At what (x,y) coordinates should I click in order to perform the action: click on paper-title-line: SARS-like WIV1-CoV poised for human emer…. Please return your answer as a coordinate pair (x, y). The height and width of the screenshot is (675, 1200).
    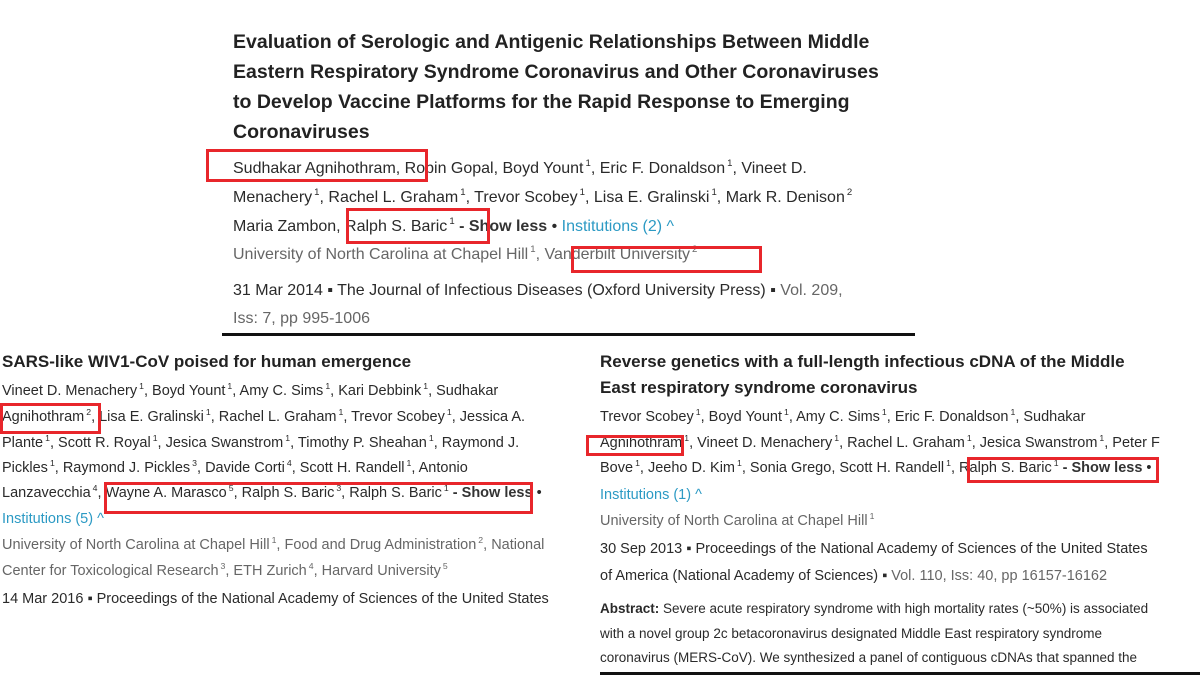
    Looking at the image, I should click on (206, 362).